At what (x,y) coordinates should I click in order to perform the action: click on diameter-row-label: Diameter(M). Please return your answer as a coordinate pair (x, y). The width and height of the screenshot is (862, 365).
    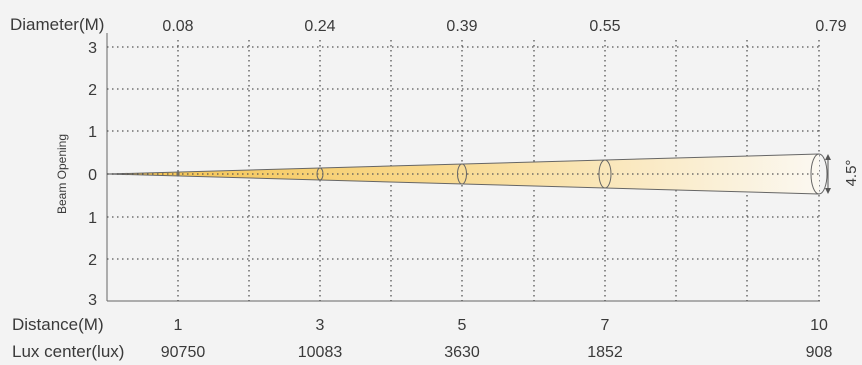
    Looking at the image, I should click on (57, 24).